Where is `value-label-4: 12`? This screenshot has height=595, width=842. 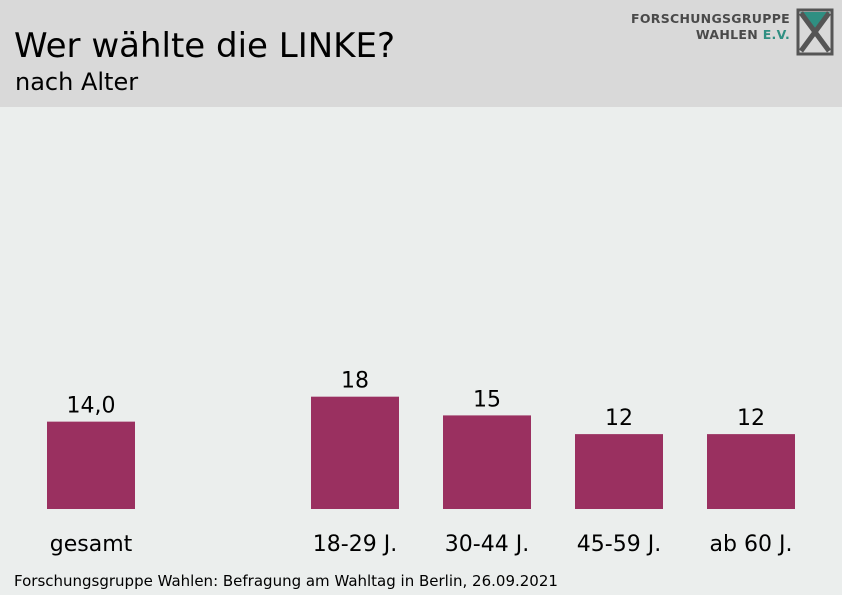
value-label-4: 12 is located at coordinates (751, 418).